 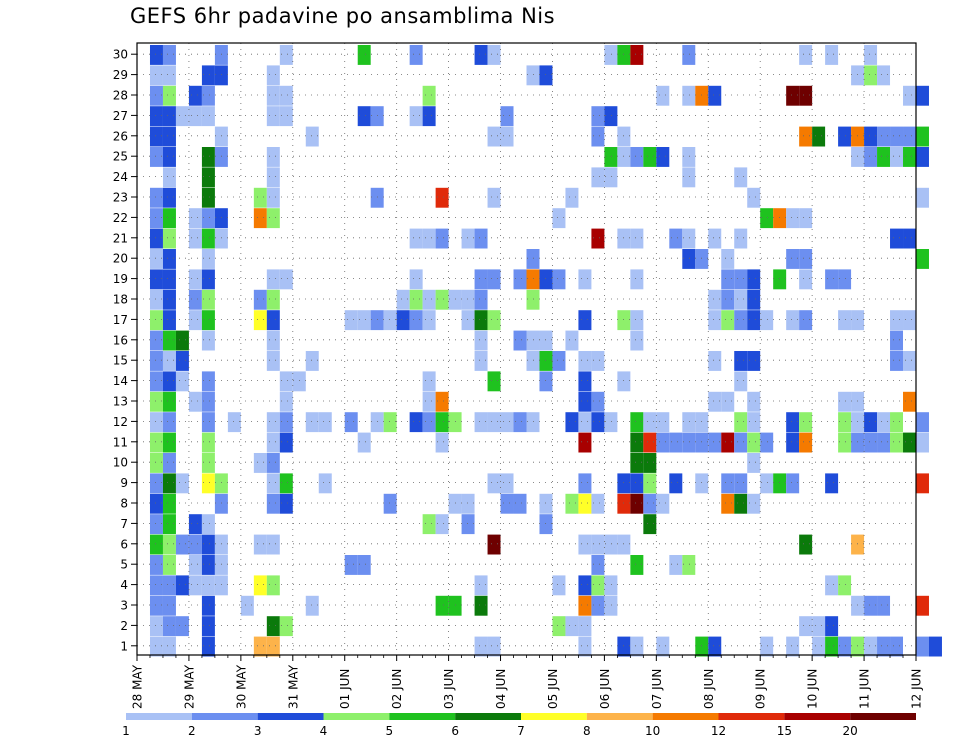 What do you see at coordinates (345, 689) in the screenshot?
I see `x-tick-label: 01 JUN` at bounding box center [345, 689].